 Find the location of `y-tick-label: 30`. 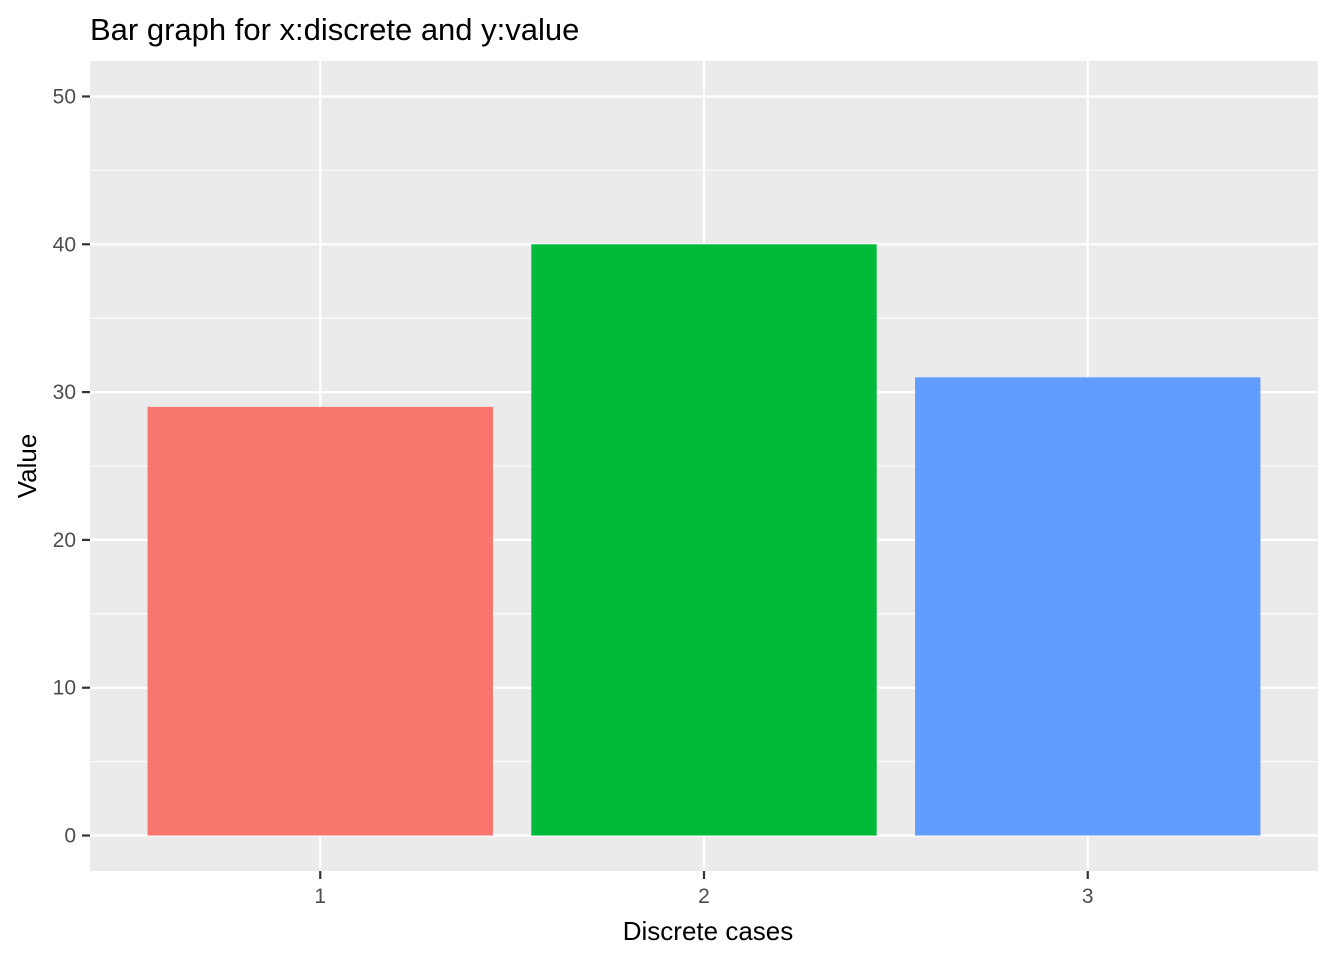

y-tick-label: 30 is located at coordinates (64, 392).